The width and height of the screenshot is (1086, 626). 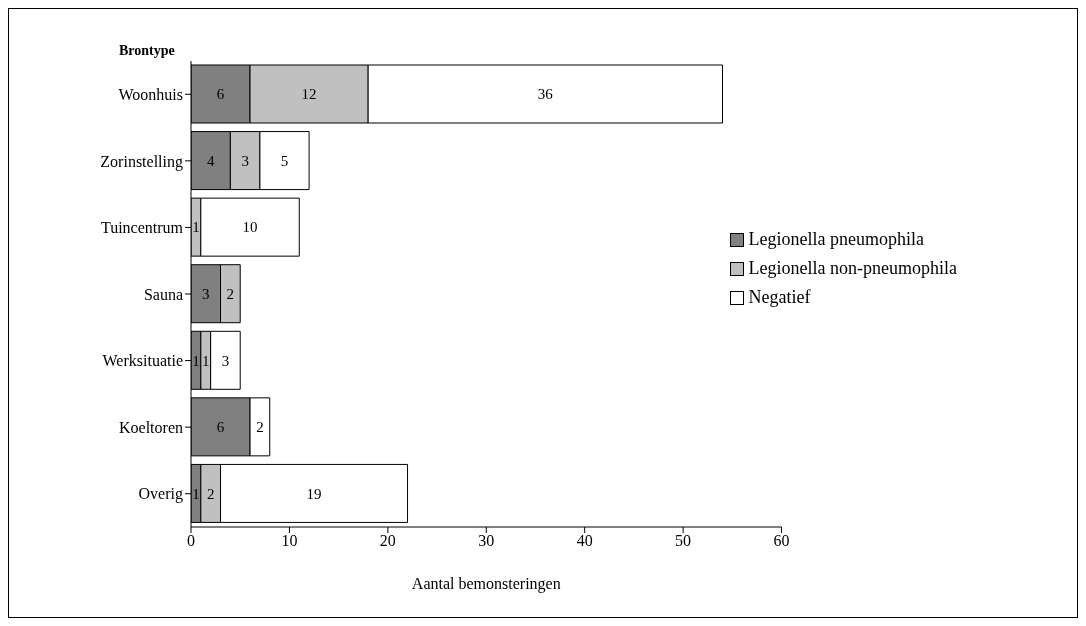 What do you see at coordinates (163, 294) in the screenshot?
I see `y-tick-label: Sauna` at bounding box center [163, 294].